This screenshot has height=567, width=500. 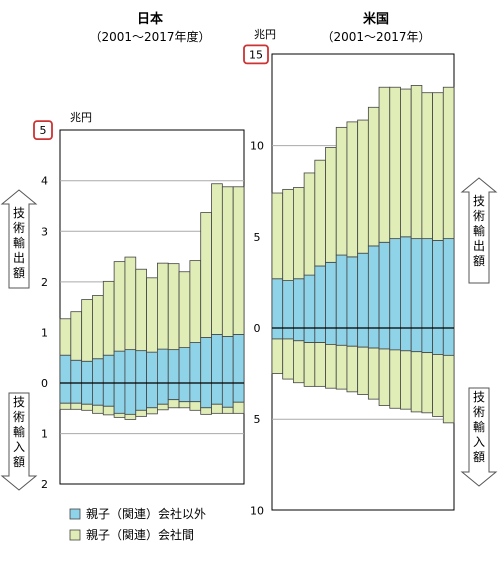 What do you see at coordinates (257, 328) in the screenshot?
I see `us-tick-label: 0` at bounding box center [257, 328].